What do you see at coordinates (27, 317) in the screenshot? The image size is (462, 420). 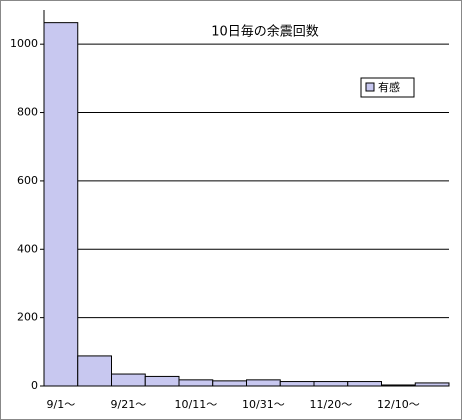 I see `y-tick-label: 200` at bounding box center [27, 317].